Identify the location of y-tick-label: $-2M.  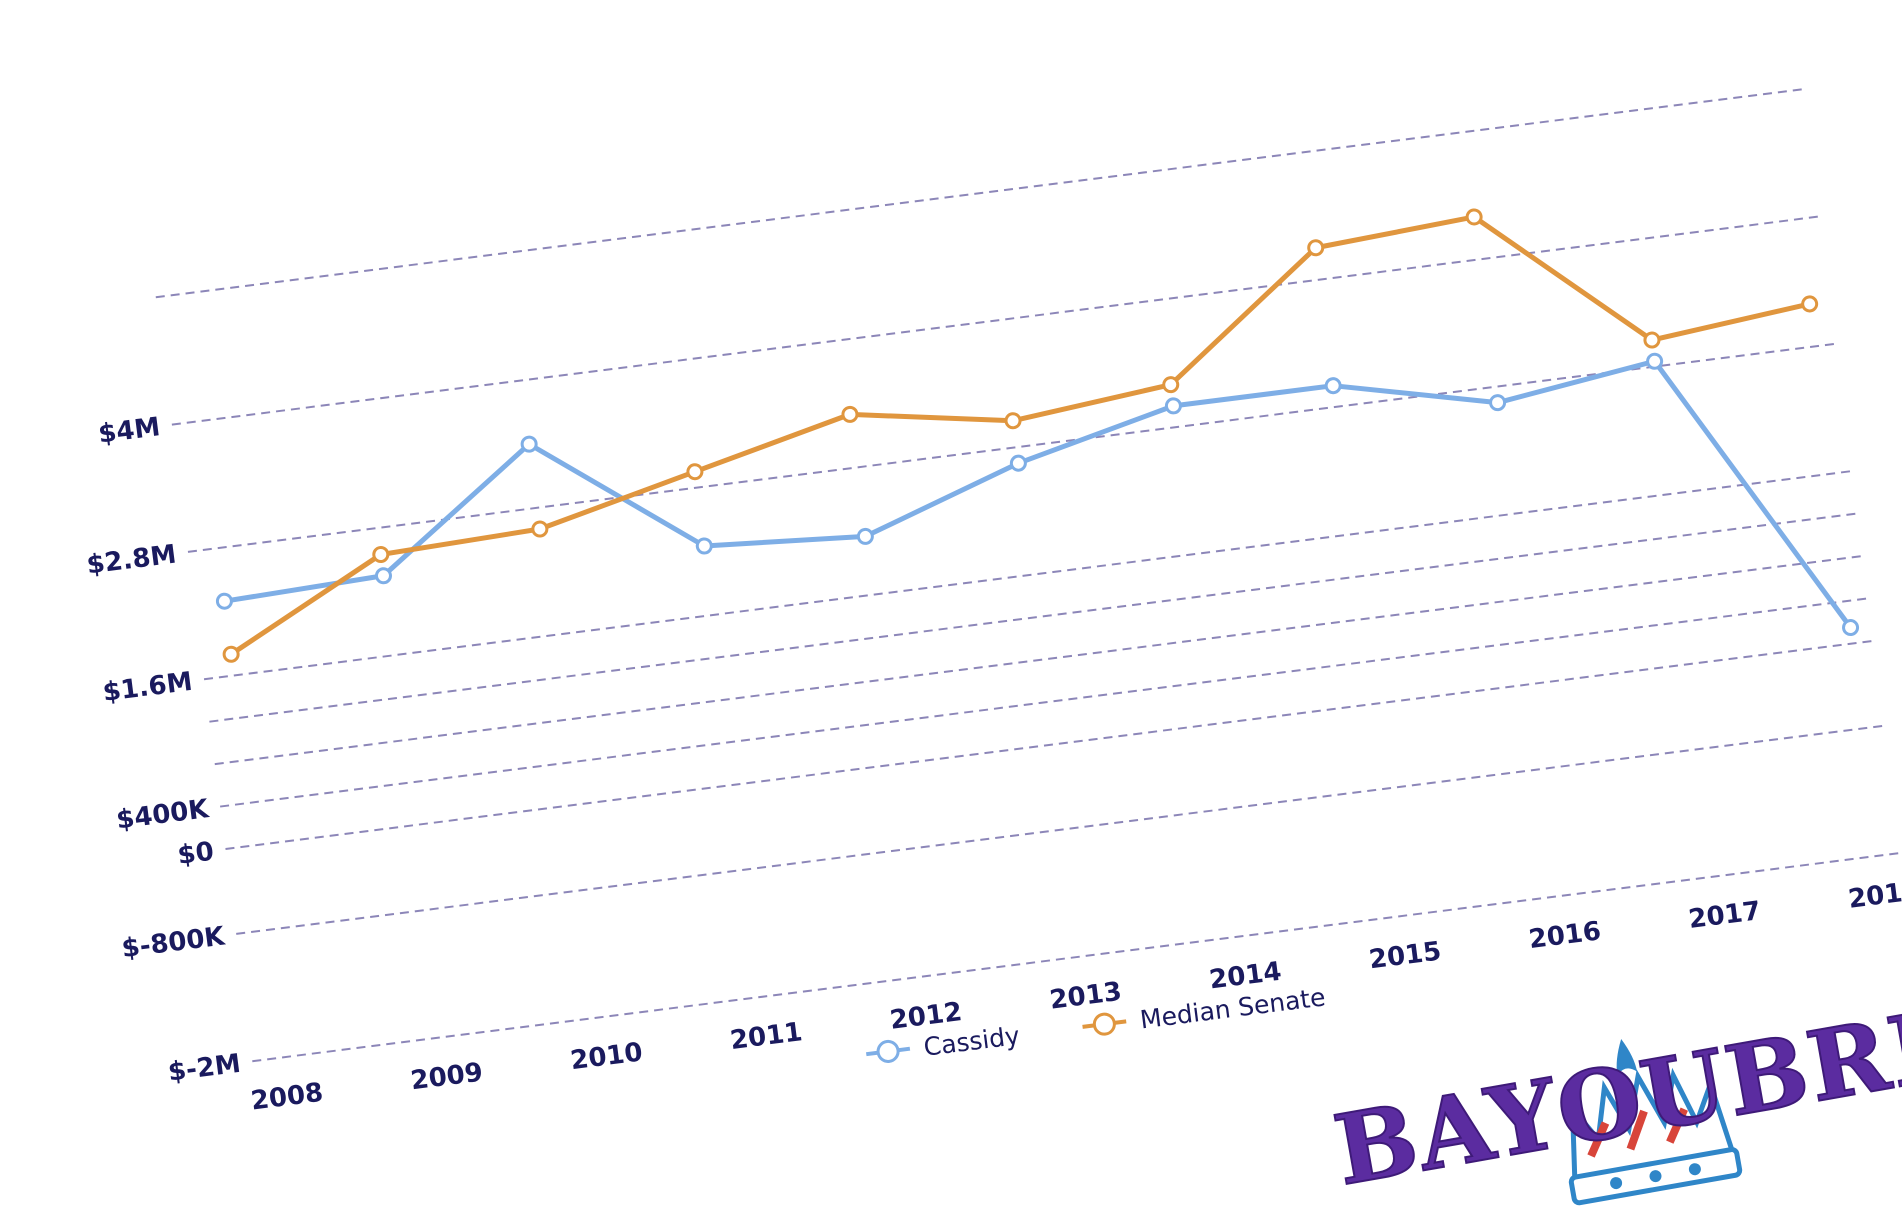
(204, 1068).